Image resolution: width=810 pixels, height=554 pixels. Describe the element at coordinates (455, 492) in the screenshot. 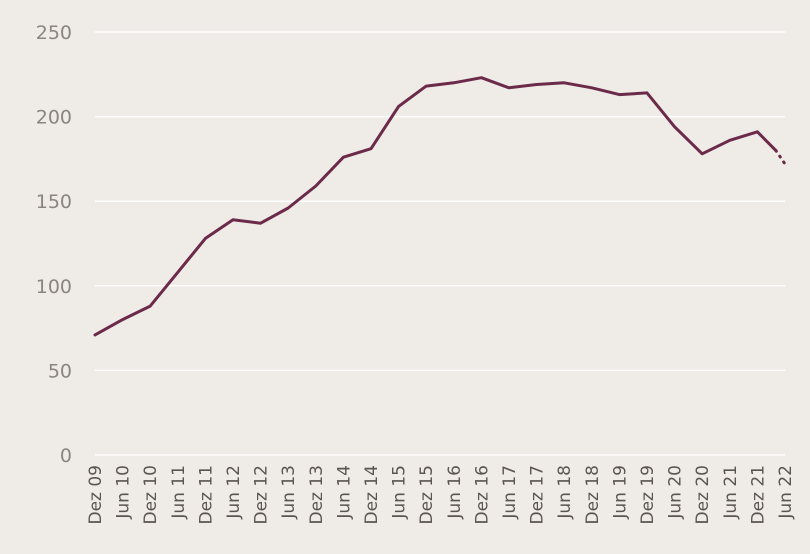

I see `x-tick-label: Jun 16` at that location.